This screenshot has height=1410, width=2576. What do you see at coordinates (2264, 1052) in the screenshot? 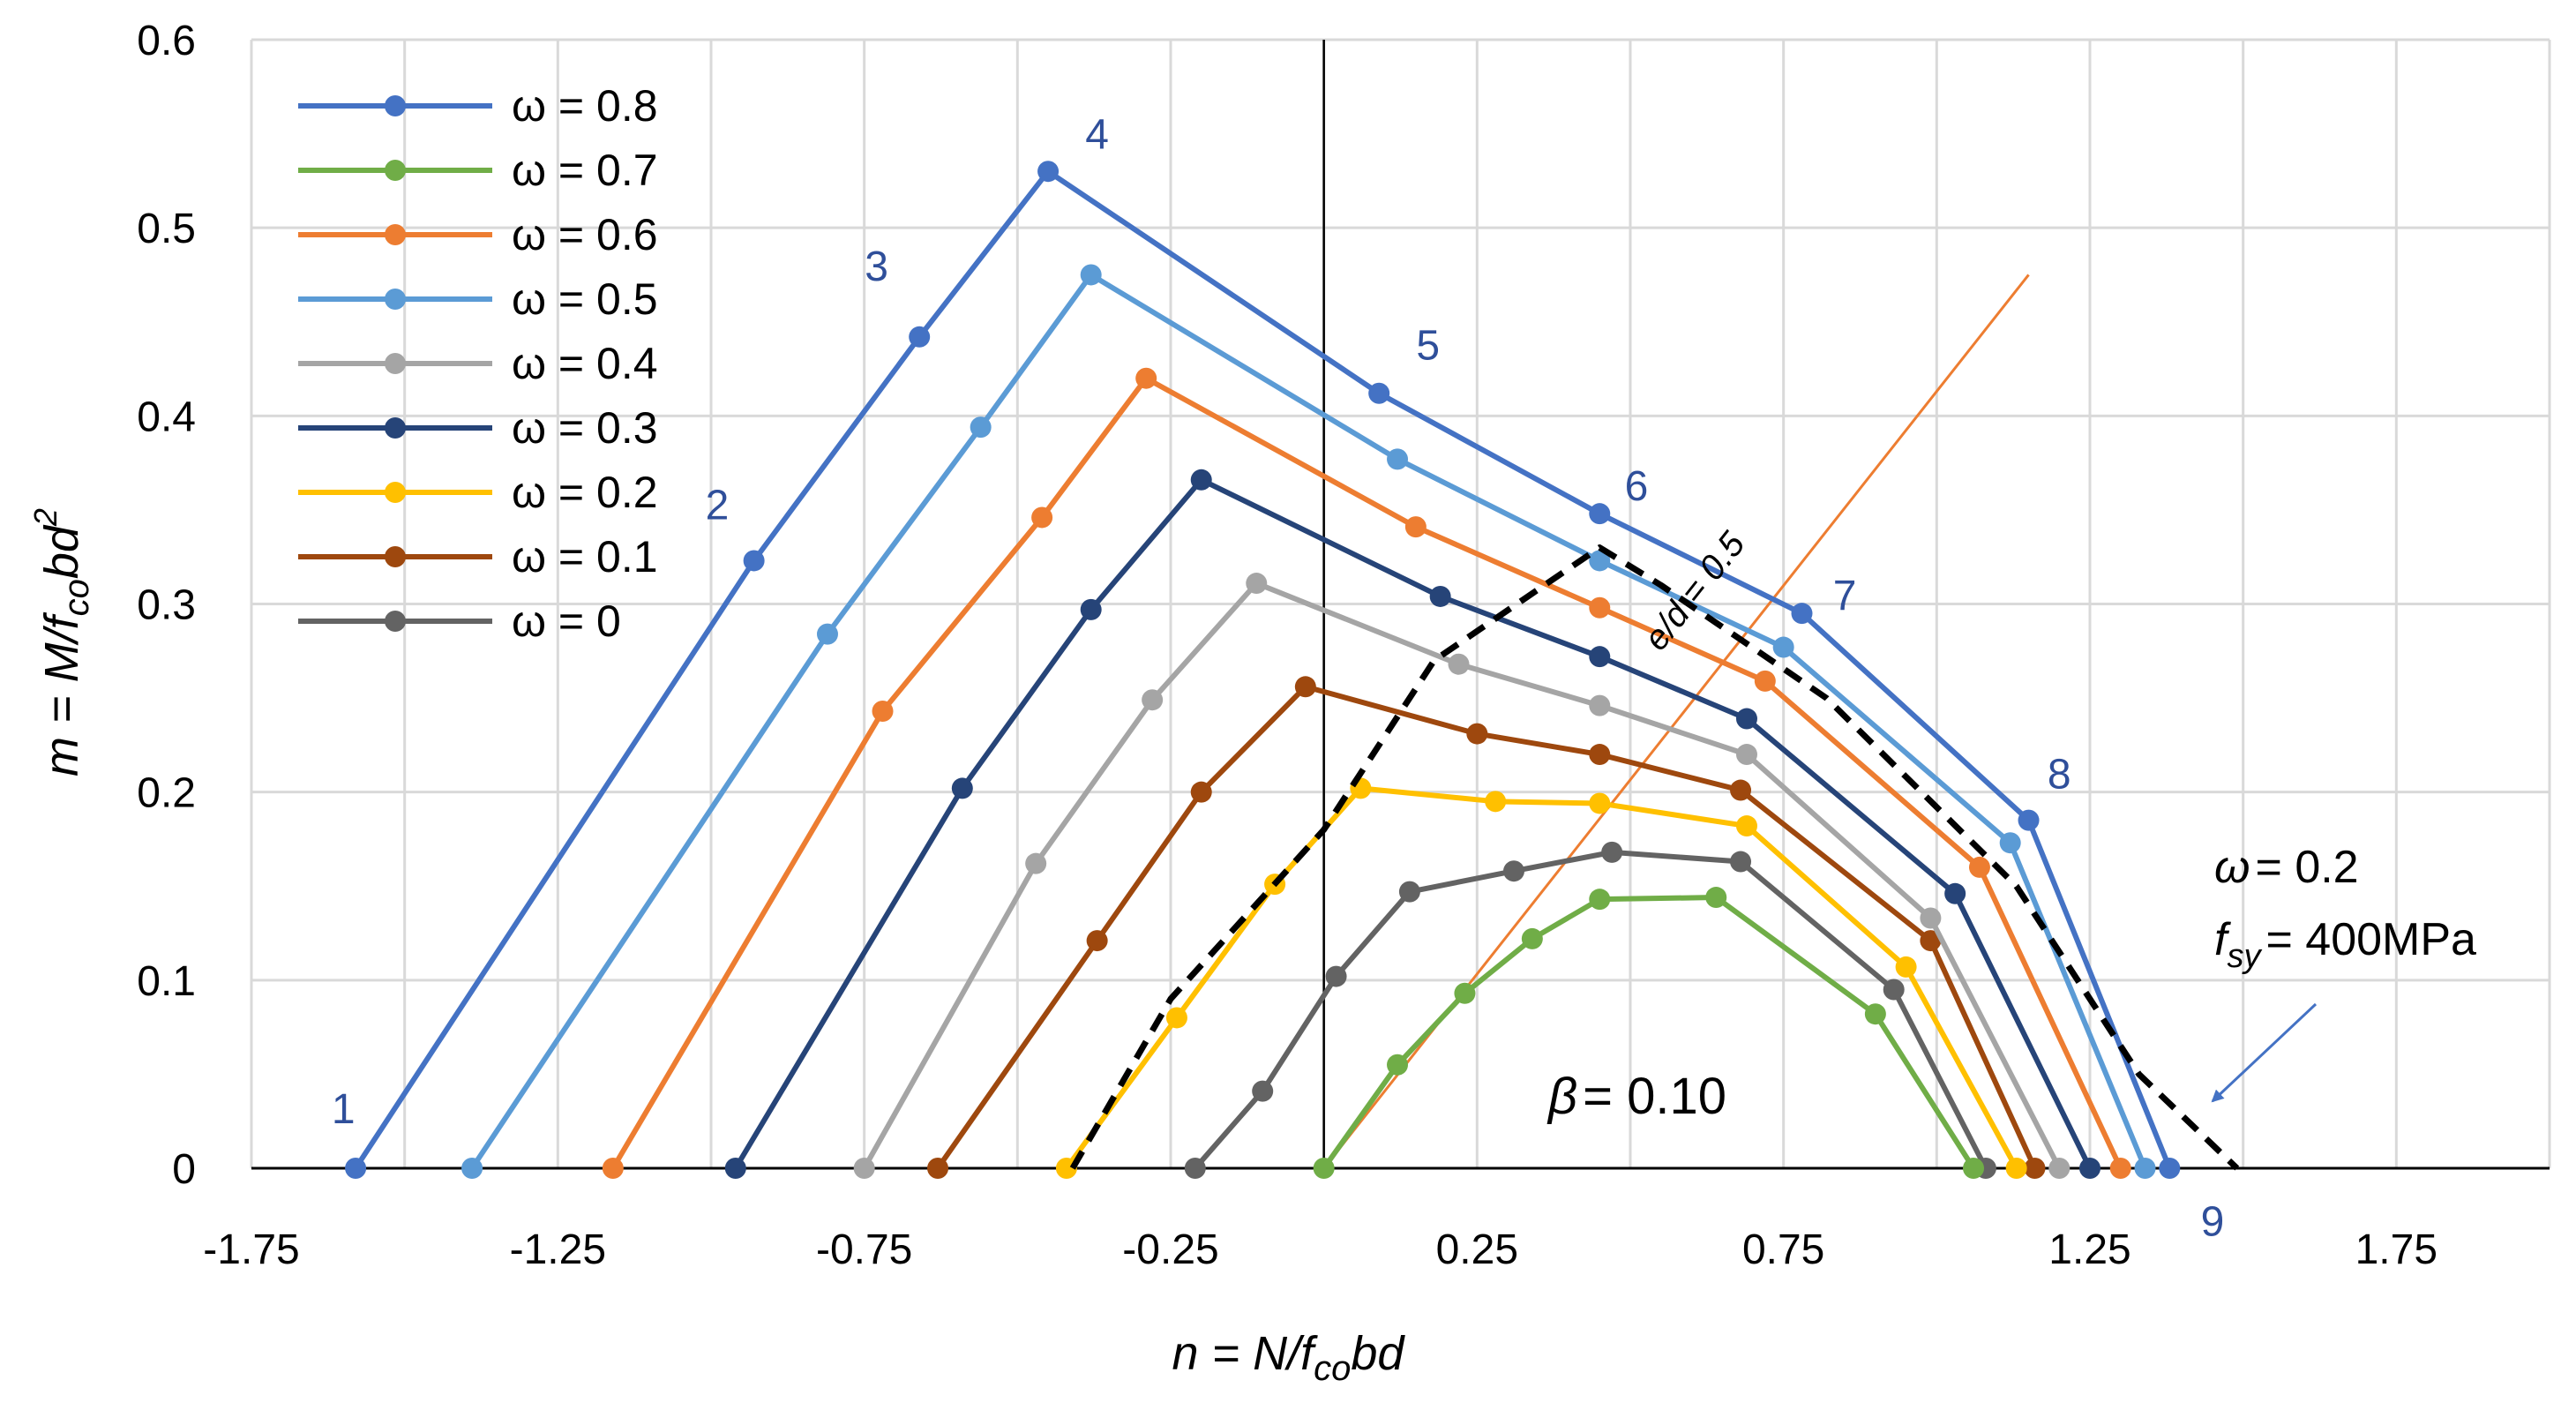
I see `fsy-arrow` at bounding box center [2264, 1052].